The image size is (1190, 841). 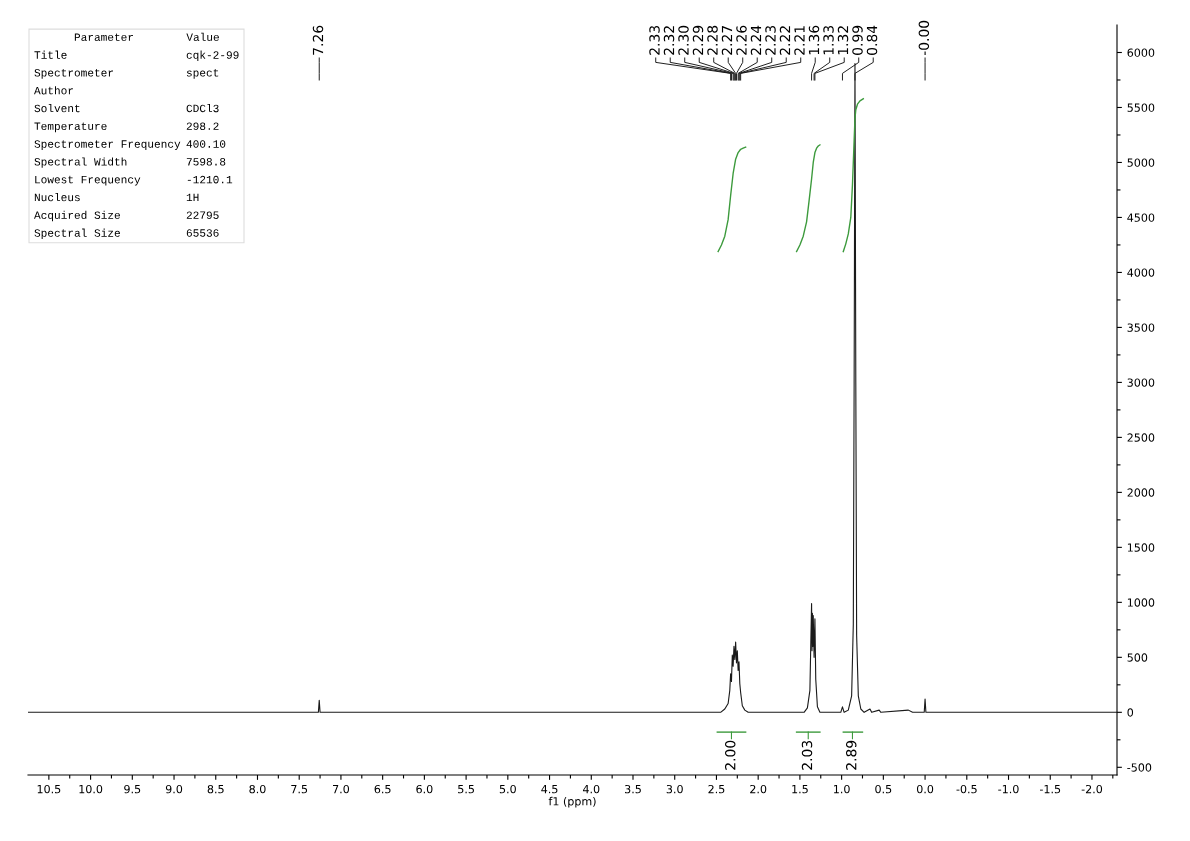 What do you see at coordinates (924, 38) in the screenshot?
I see `annotation: -0.00` at bounding box center [924, 38].